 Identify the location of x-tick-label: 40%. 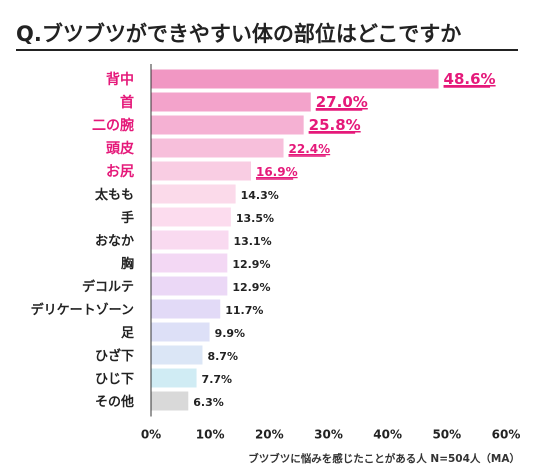
(387, 435).